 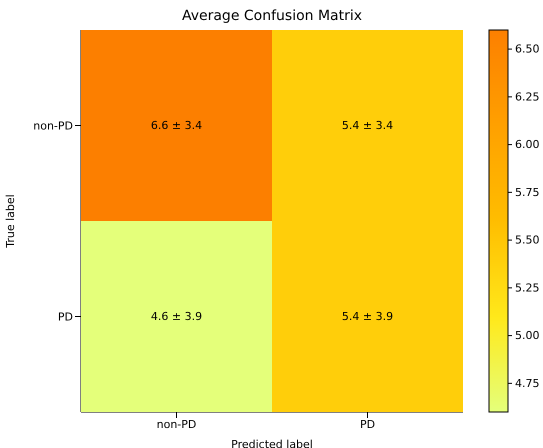 What do you see at coordinates (272, 16) in the screenshot?
I see `chart-title: Average Confusion Matrix` at bounding box center [272, 16].